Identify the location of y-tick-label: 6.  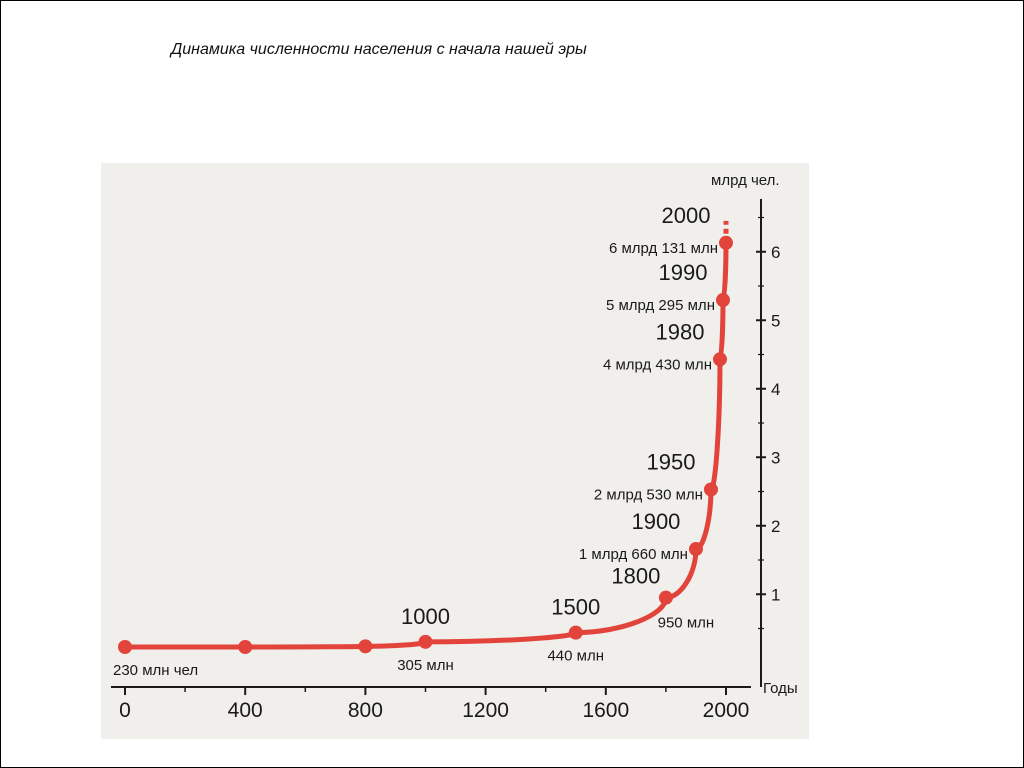
(775, 252).